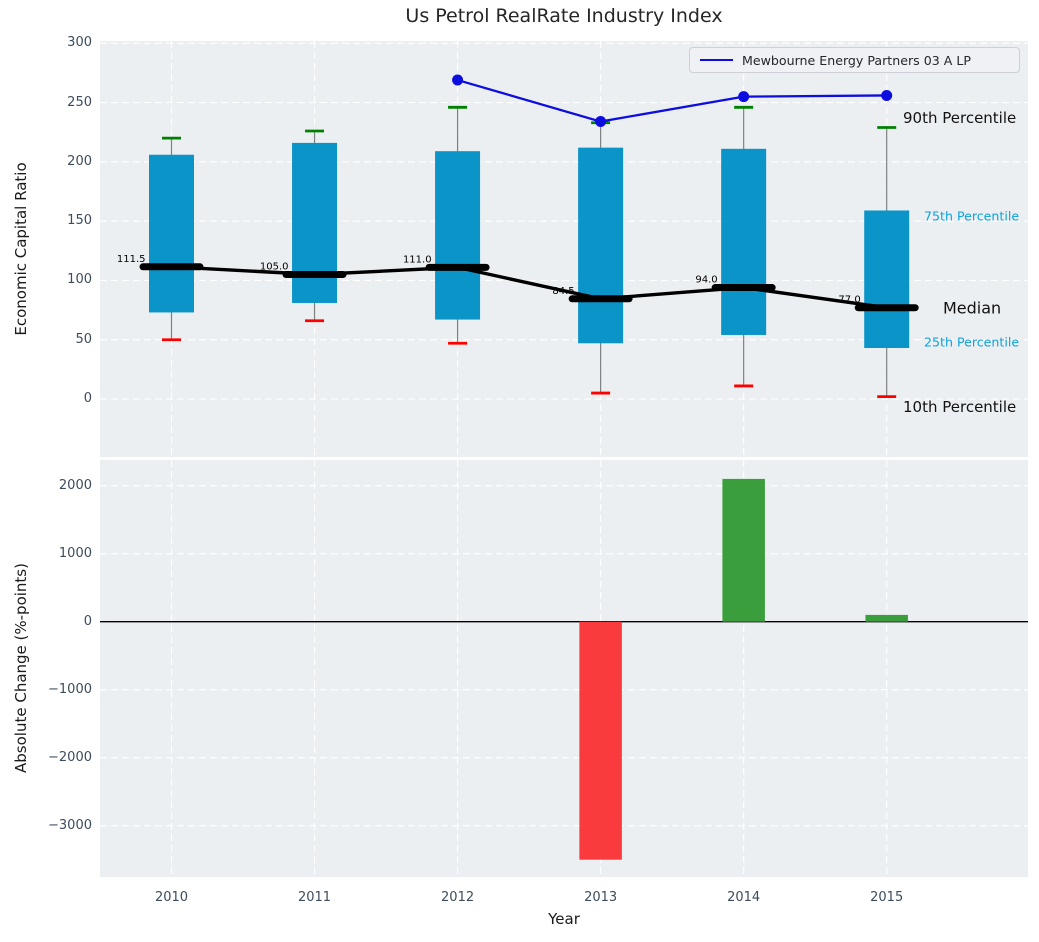 The height and width of the screenshot is (942, 1039). I want to click on p25-annotation: 25th Percentile, so click(972, 342).